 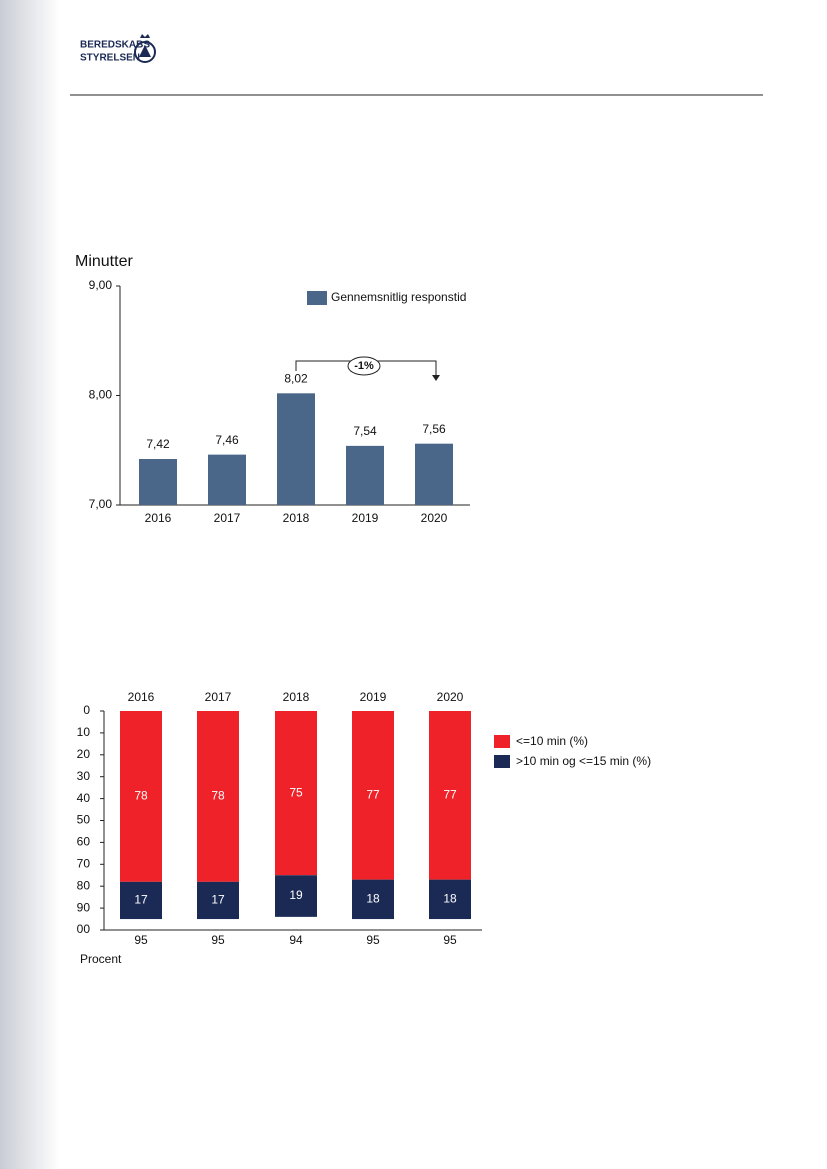 I want to click on legend-label: <=10 min (%), so click(x=552, y=741).